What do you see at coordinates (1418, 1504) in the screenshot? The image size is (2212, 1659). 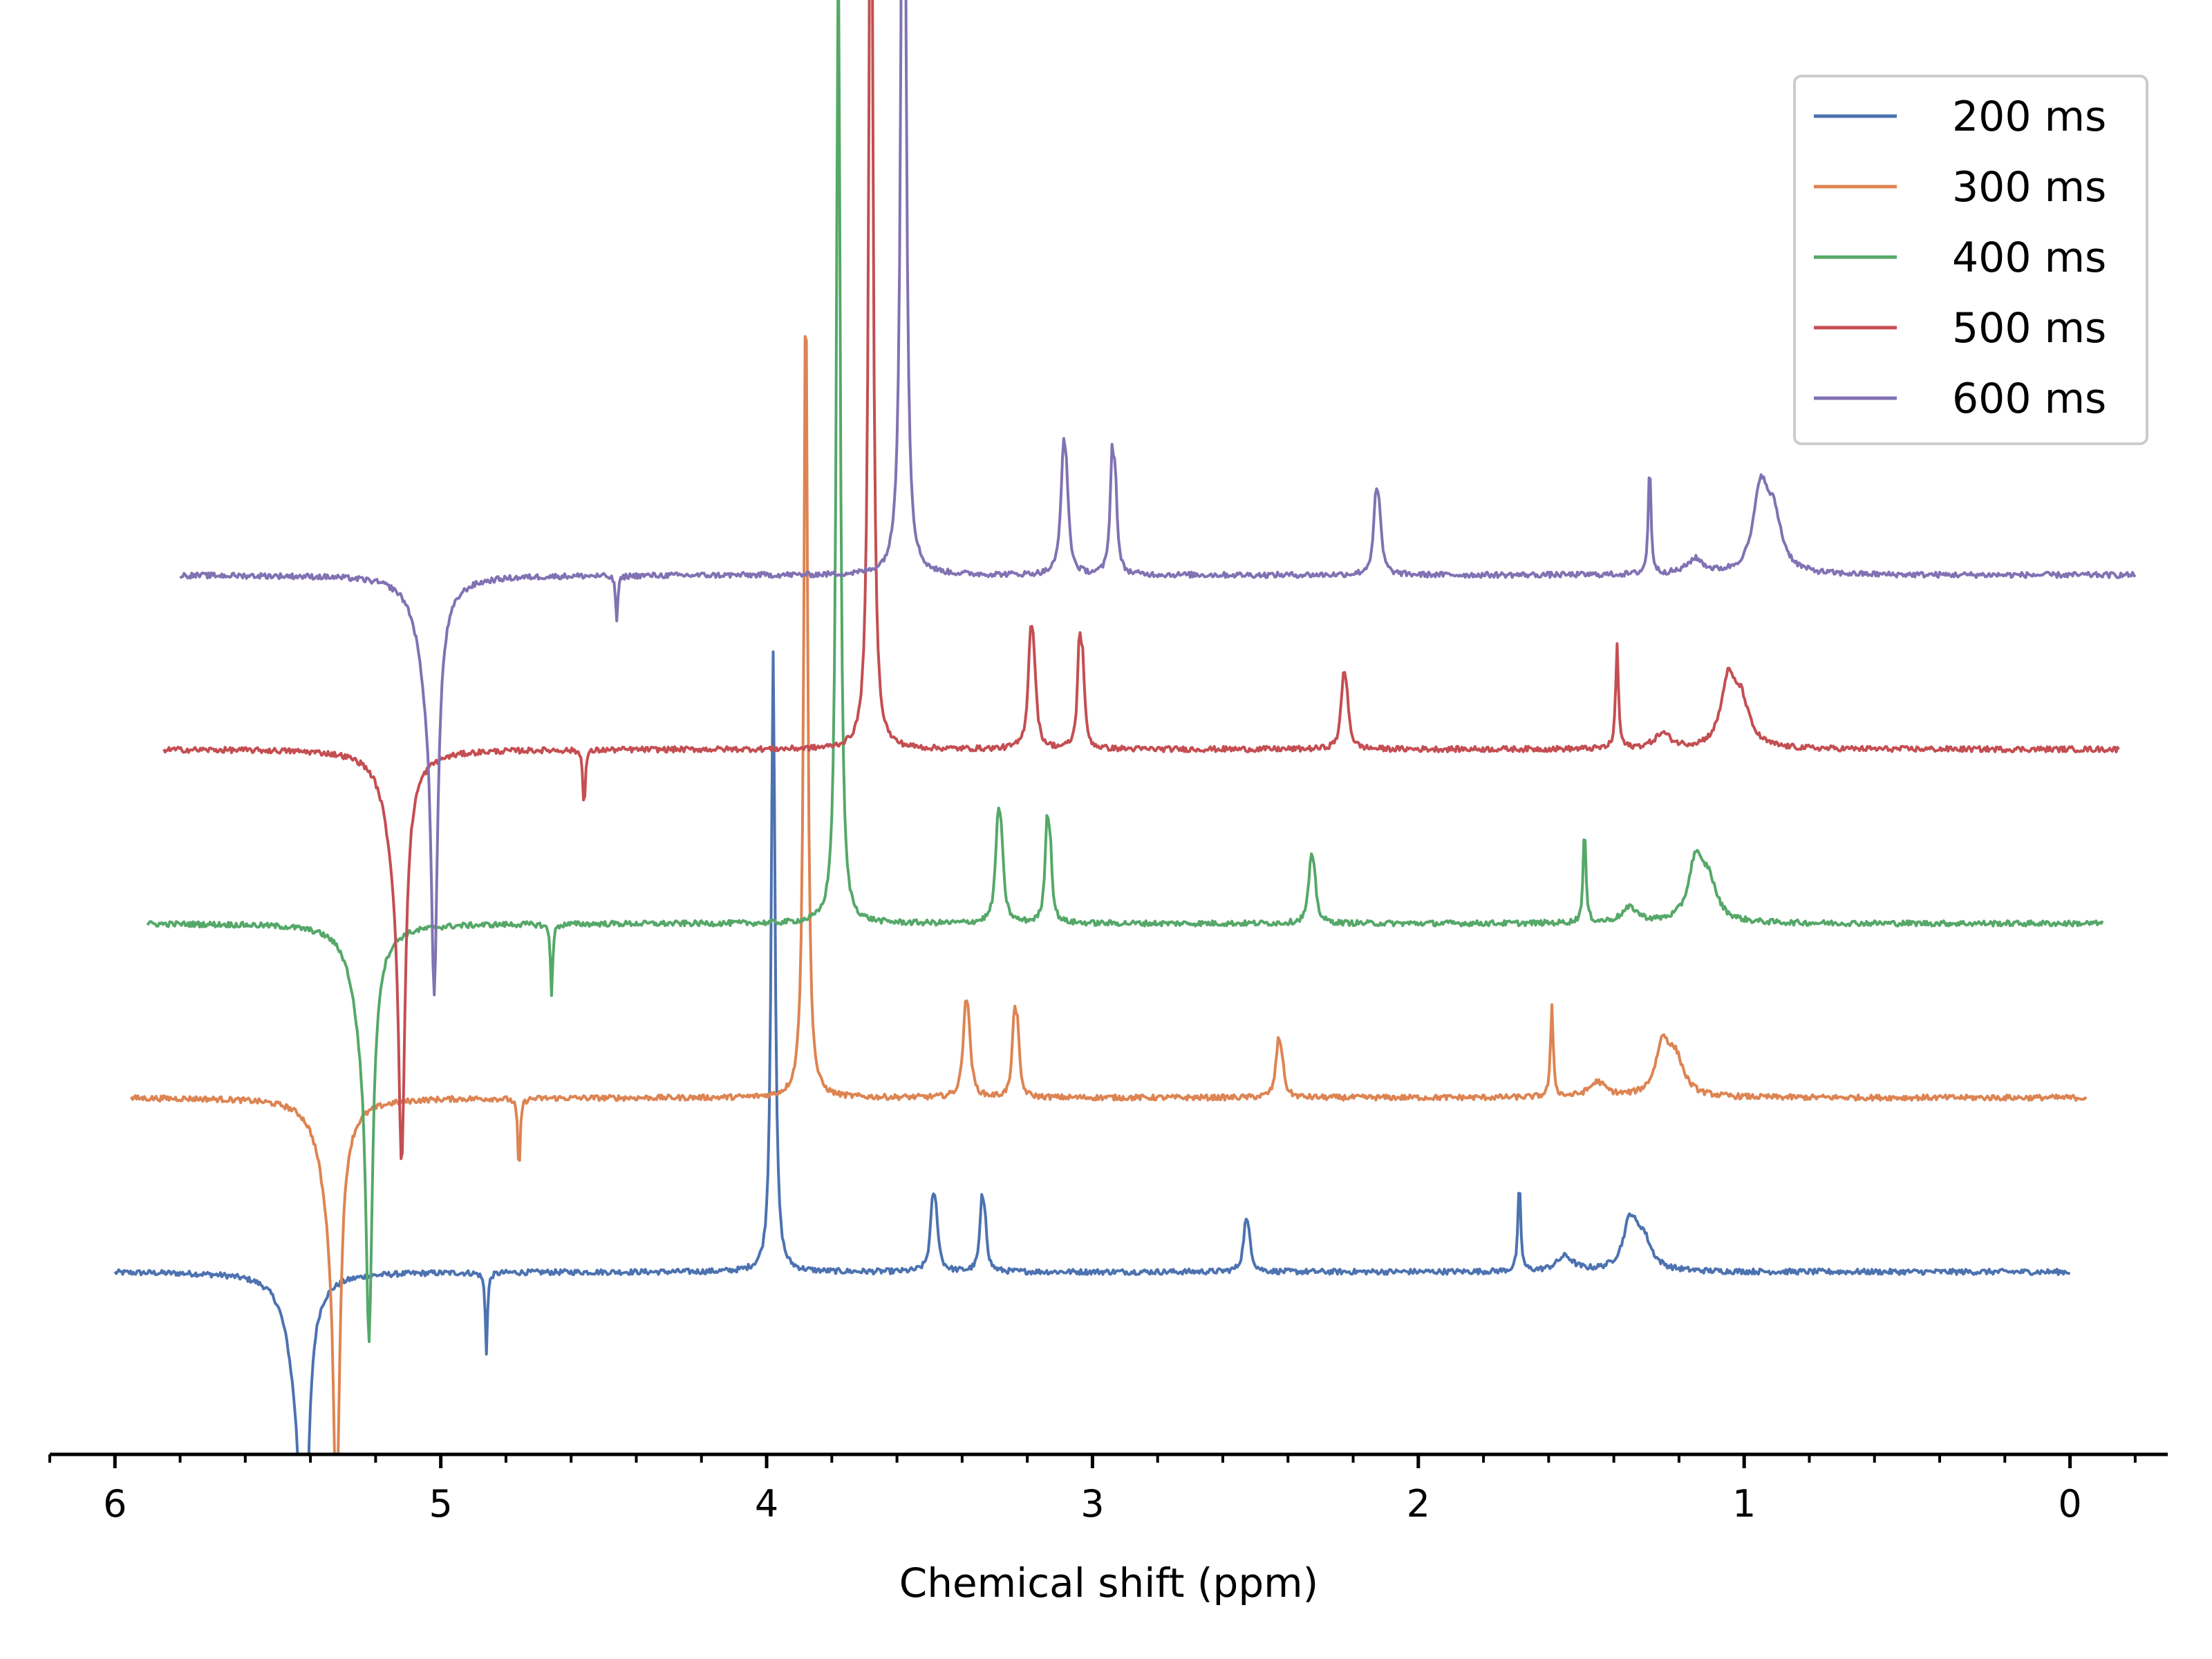 I see `x-tick-label: 2` at bounding box center [1418, 1504].